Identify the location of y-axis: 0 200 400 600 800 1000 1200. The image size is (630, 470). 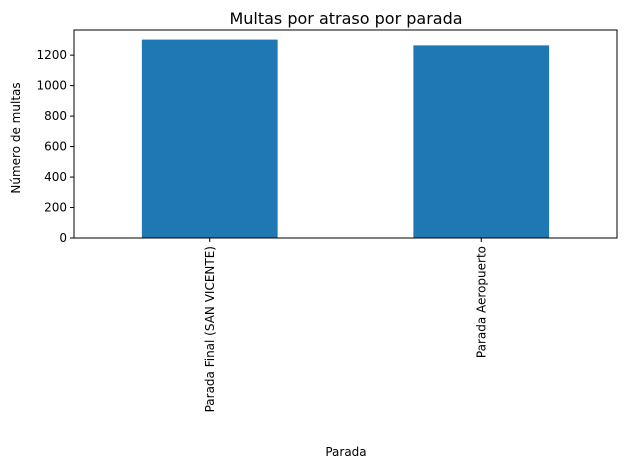
(55, 146).